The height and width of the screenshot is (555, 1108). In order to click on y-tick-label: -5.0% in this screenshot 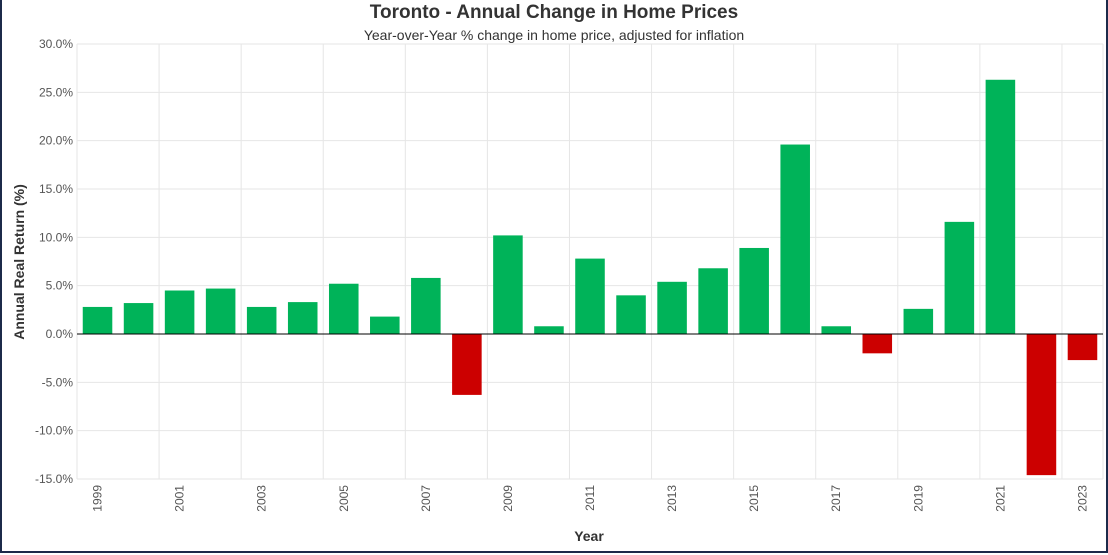, I will do `click(58, 382)`.